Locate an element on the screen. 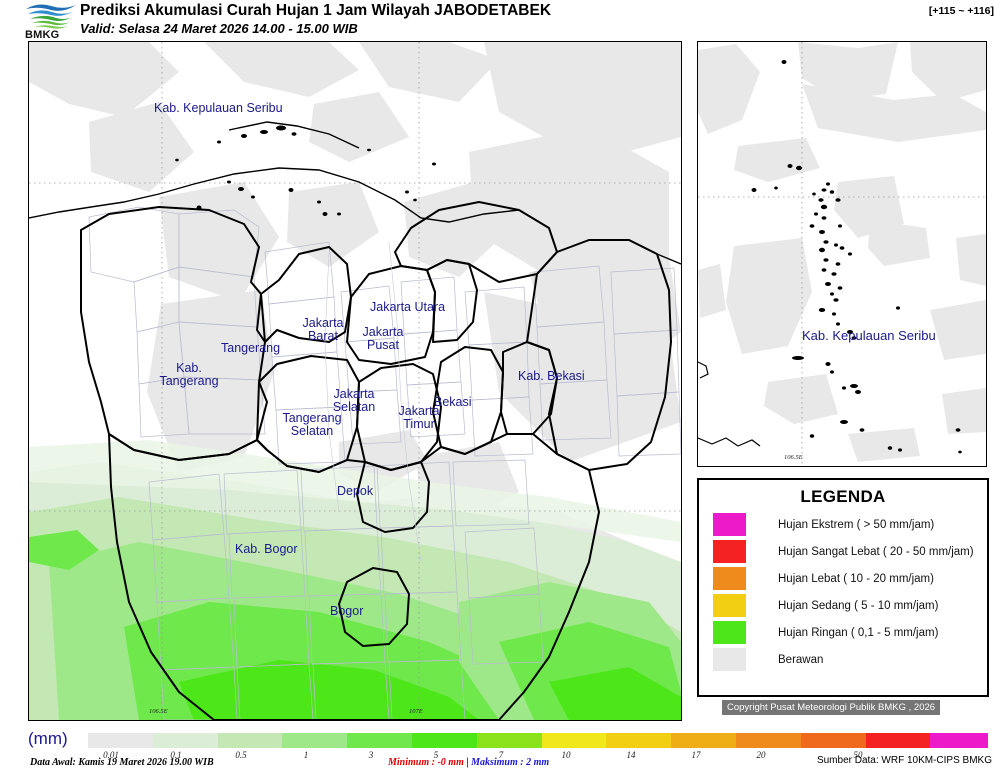 The height and width of the screenshot is (769, 1000). map-xtick-1065e: 106.5E is located at coordinates (158, 711).